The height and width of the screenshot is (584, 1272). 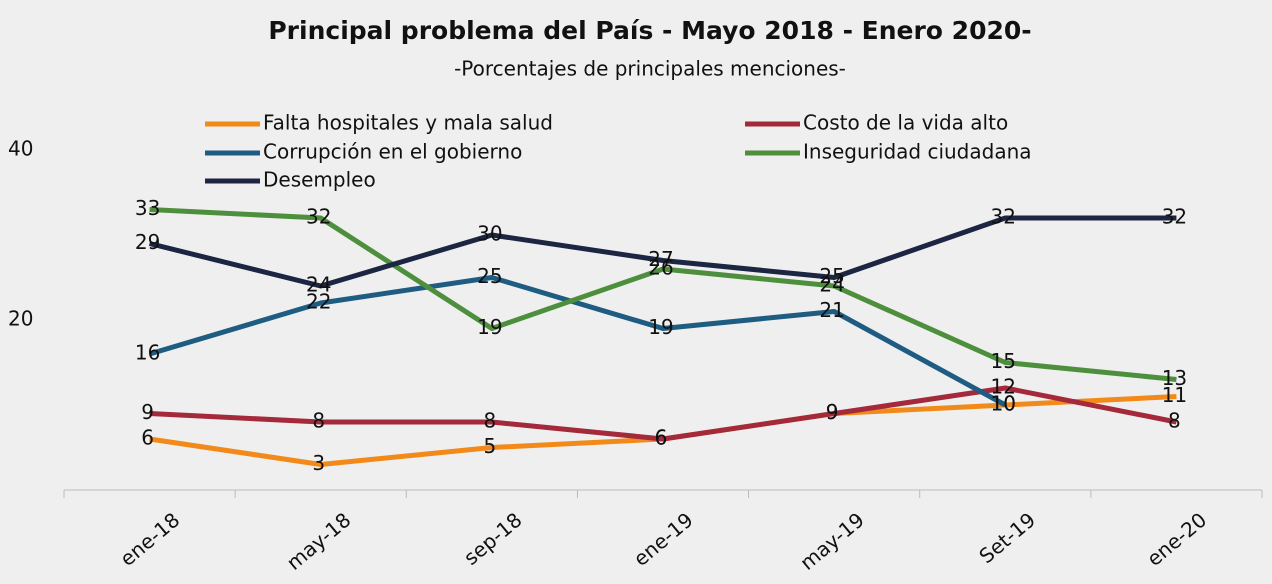 What do you see at coordinates (20, 149) in the screenshot?
I see `y-tick-label: 40` at bounding box center [20, 149].